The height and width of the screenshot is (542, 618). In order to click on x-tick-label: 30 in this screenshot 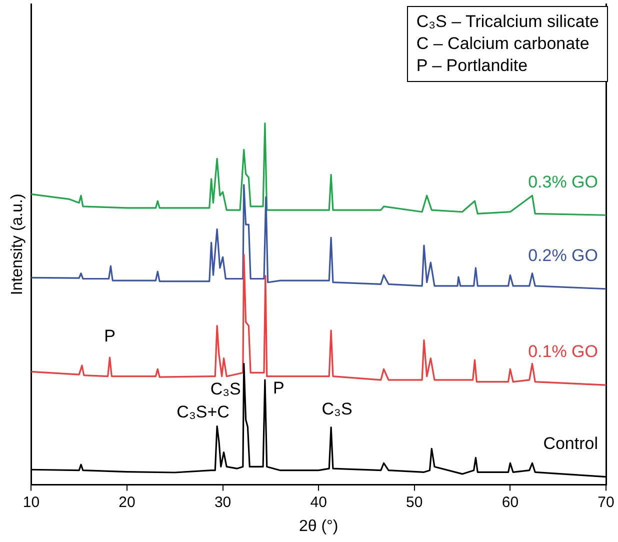, I will do `click(223, 502)`.